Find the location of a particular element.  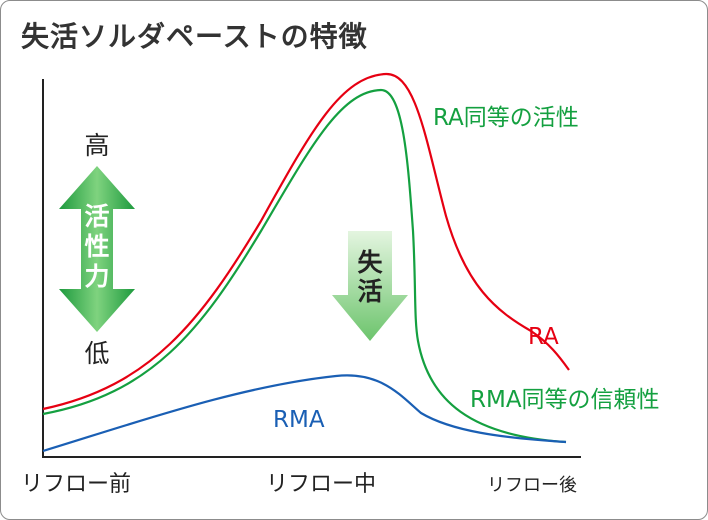

ra-equivalent-label: RA同等の活性 is located at coordinates (506, 118).